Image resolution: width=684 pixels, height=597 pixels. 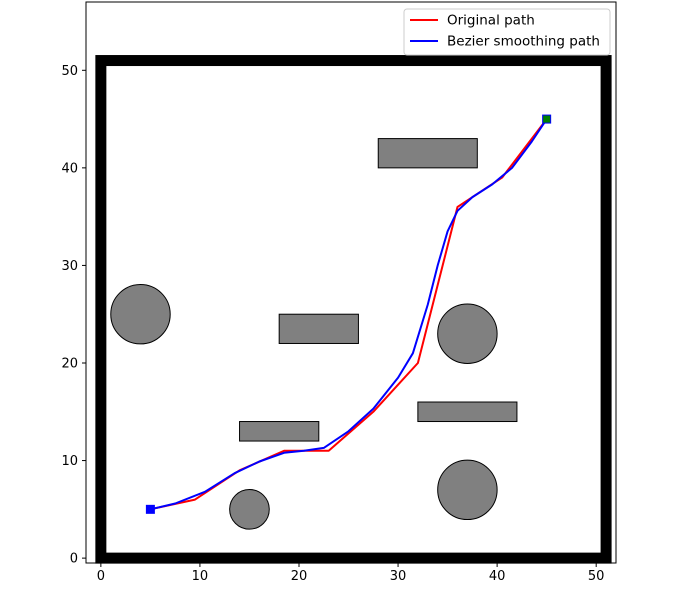 What do you see at coordinates (491, 21) in the screenshot?
I see `legend-label-original-path: Original path` at bounding box center [491, 21].